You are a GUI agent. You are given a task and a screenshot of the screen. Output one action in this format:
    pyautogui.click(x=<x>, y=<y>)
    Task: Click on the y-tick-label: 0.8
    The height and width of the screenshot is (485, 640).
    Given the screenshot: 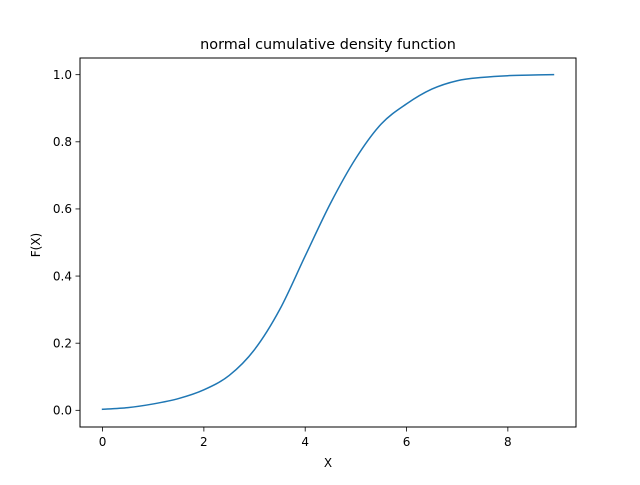 What is the action you would take?
    pyautogui.click(x=62, y=142)
    